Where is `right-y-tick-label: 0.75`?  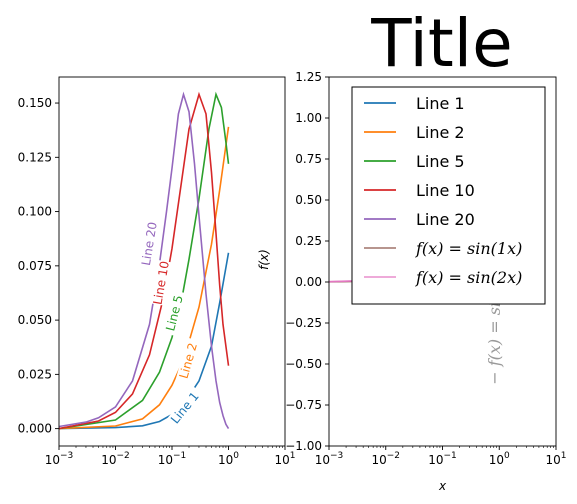
right-y-tick-label: 0.75 is located at coordinates (308, 159).